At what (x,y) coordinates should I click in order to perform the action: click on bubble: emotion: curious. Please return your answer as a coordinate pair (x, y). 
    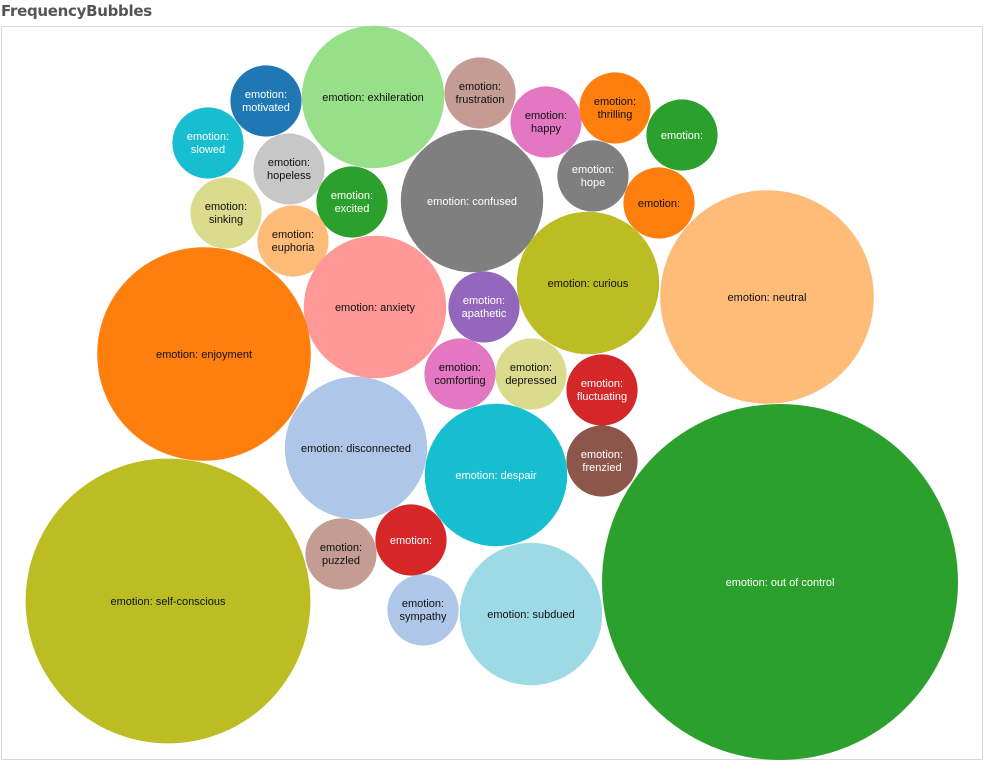
    Looking at the image, I should click on (588, 283).